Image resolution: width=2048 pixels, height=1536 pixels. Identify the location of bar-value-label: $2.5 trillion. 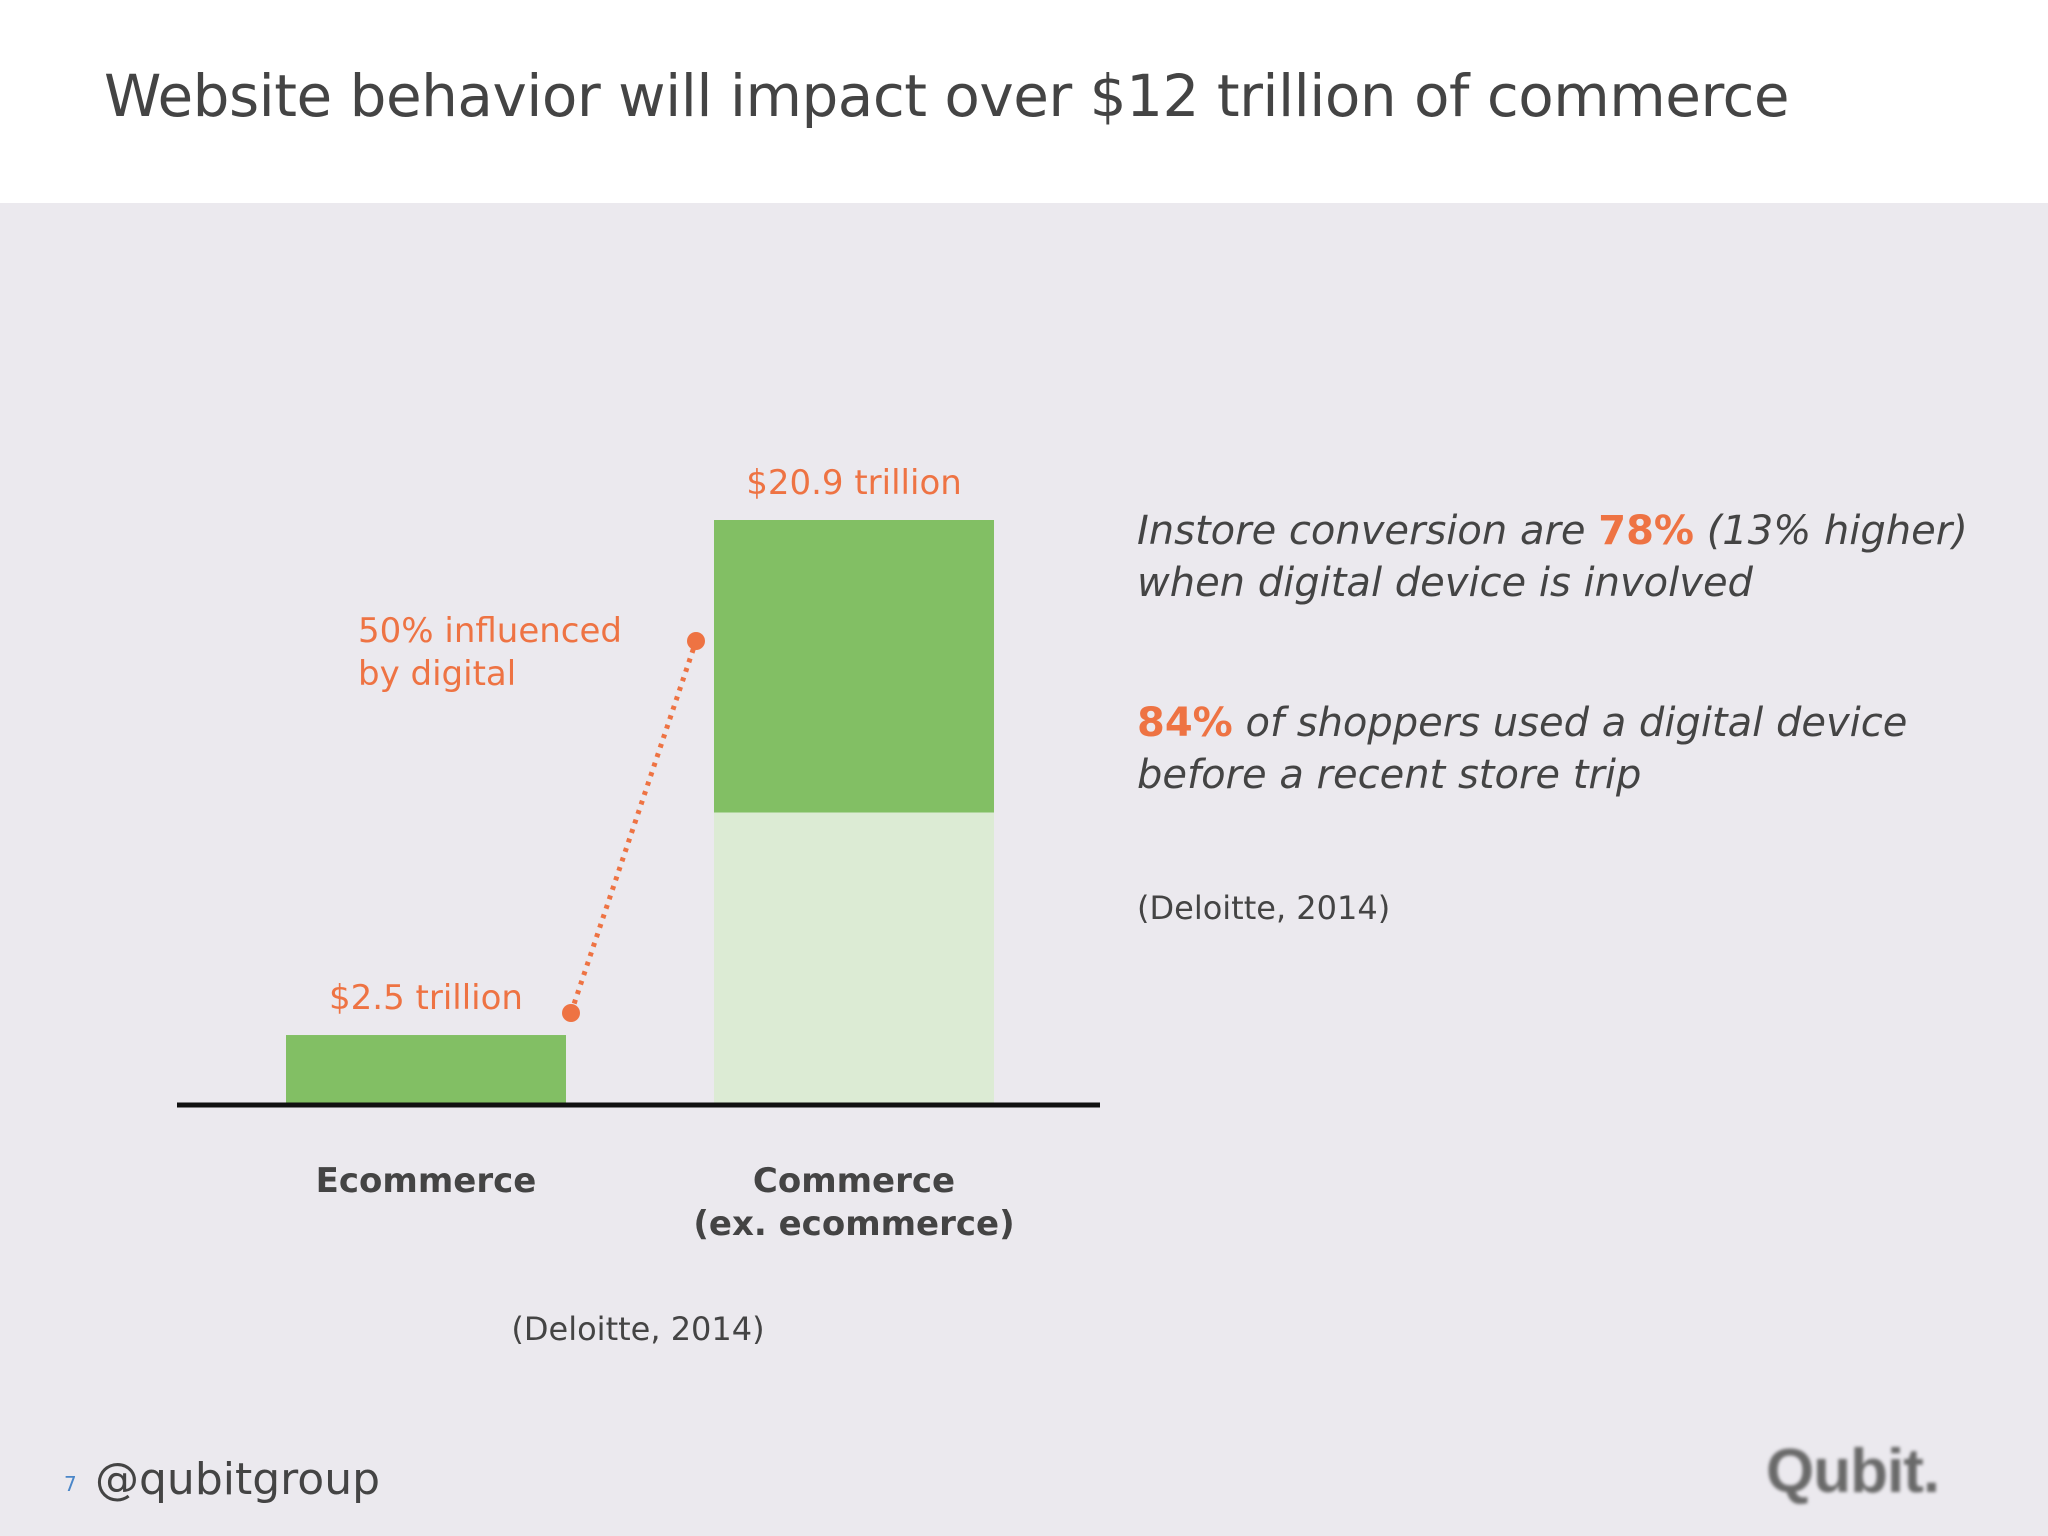
(426, 998).